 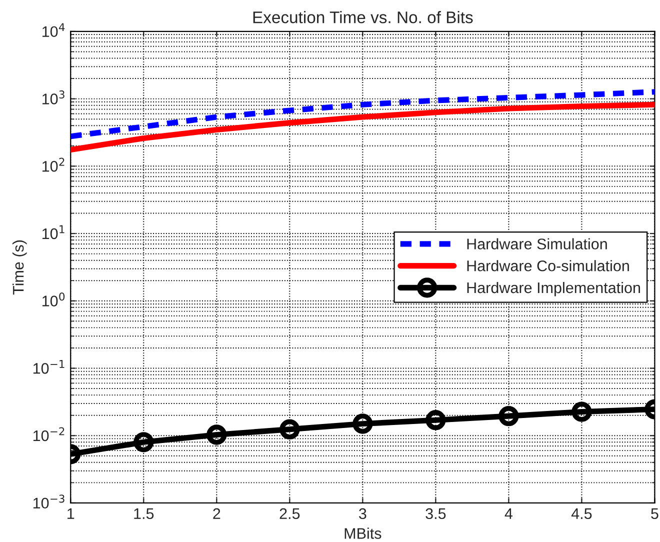 What do you see at coordinates (290, 514) in the screenshot?
I see `x-tick-label: 2.5` at bounding box center [290, 514].